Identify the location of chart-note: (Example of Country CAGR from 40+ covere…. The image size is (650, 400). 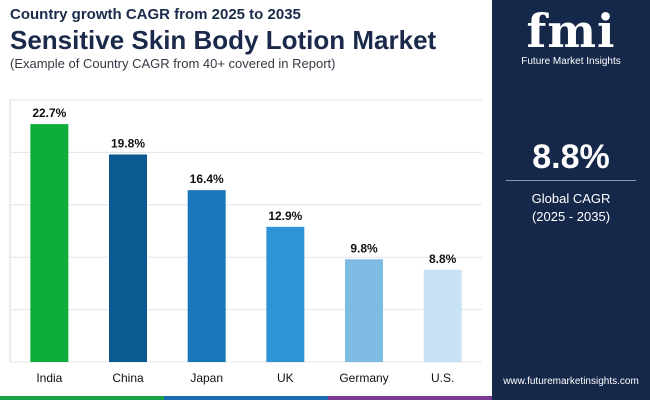
(173, 63).